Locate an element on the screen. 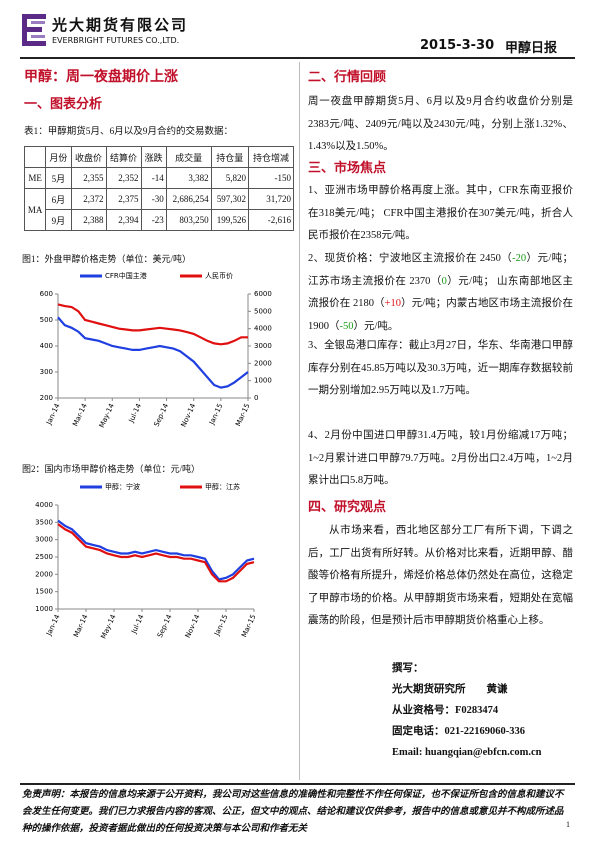  change: -20 is located at coordinates (519, 258).